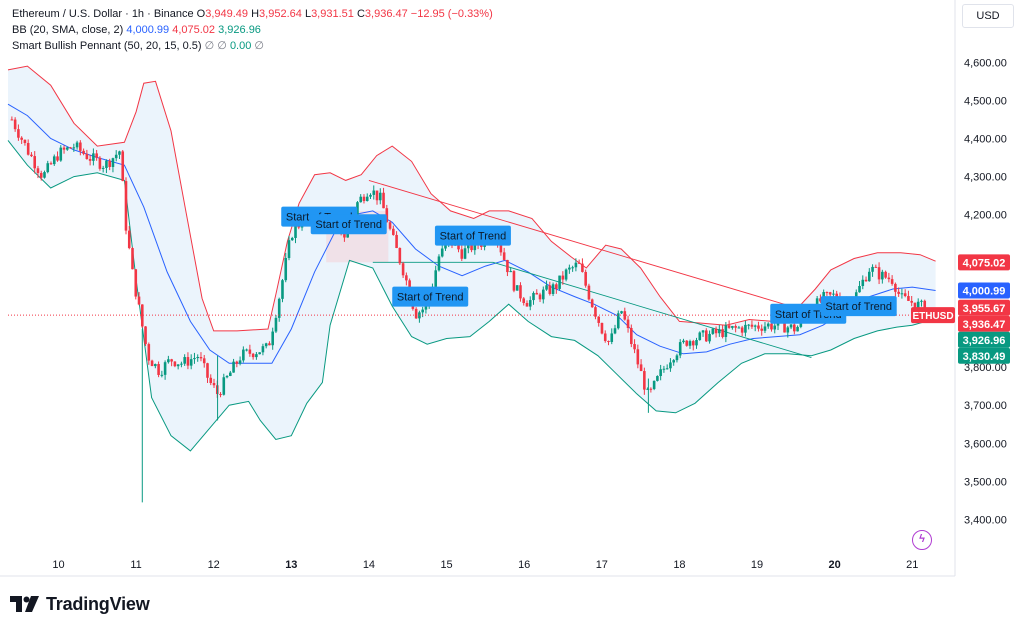 This screenshot has width=1024, height=629. What do you see at coordinates (912, 565) in the screenshot?
I see `x-tick-label: 21` at bounding box center [912, 565].